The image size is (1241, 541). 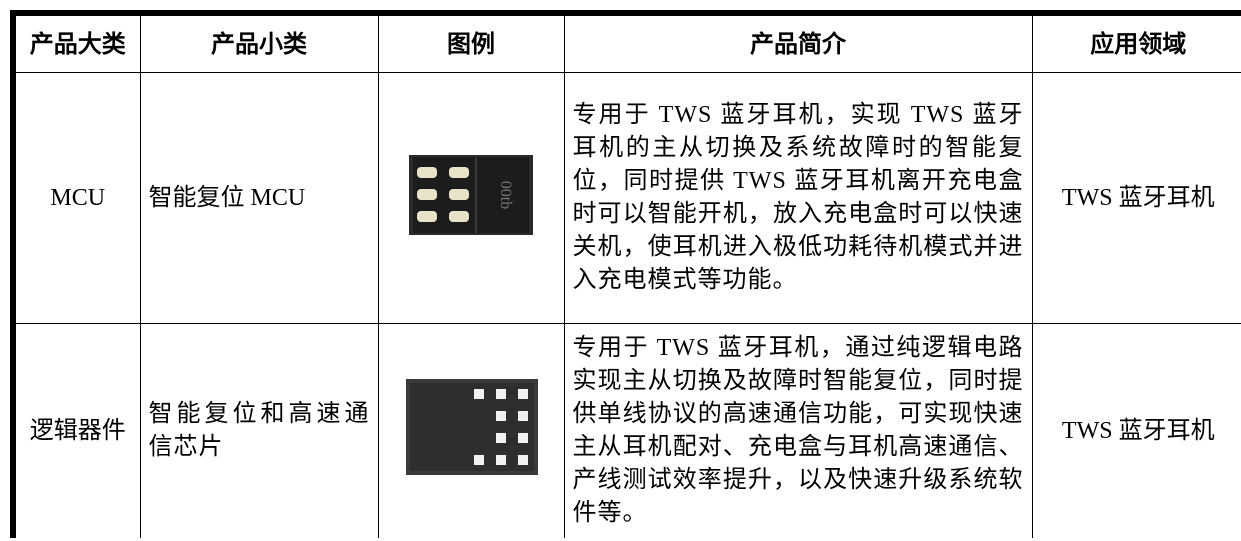 I want to click on header-cell: 应用领域, so click(x=1136, y=42).